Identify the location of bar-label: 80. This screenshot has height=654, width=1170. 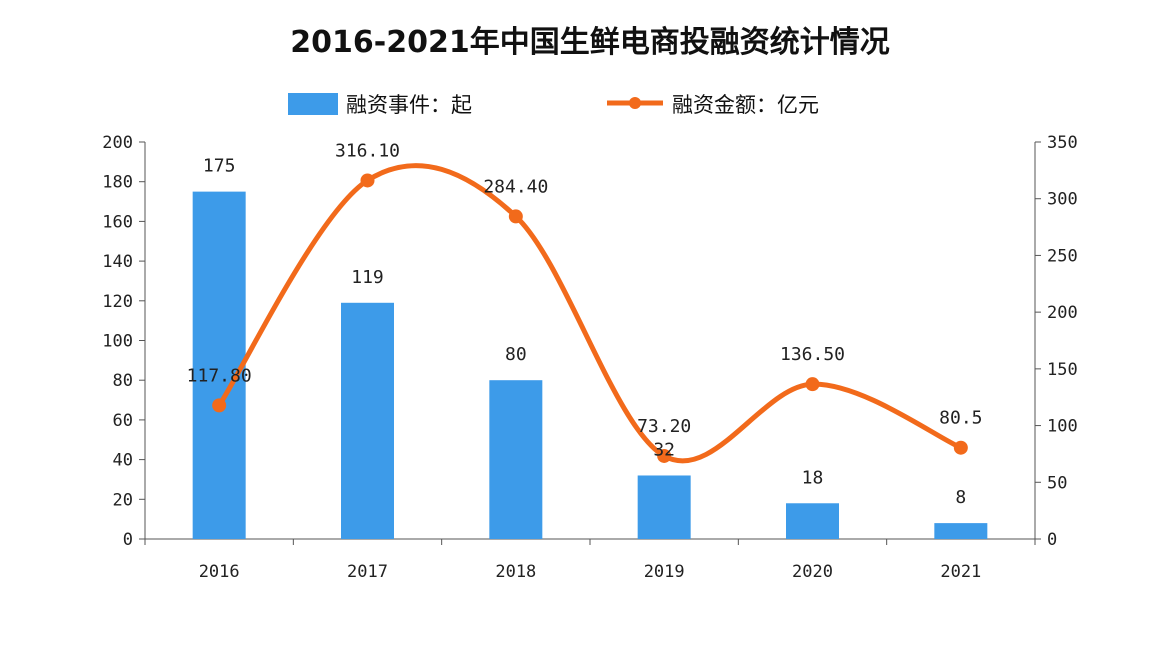
(516, 354).